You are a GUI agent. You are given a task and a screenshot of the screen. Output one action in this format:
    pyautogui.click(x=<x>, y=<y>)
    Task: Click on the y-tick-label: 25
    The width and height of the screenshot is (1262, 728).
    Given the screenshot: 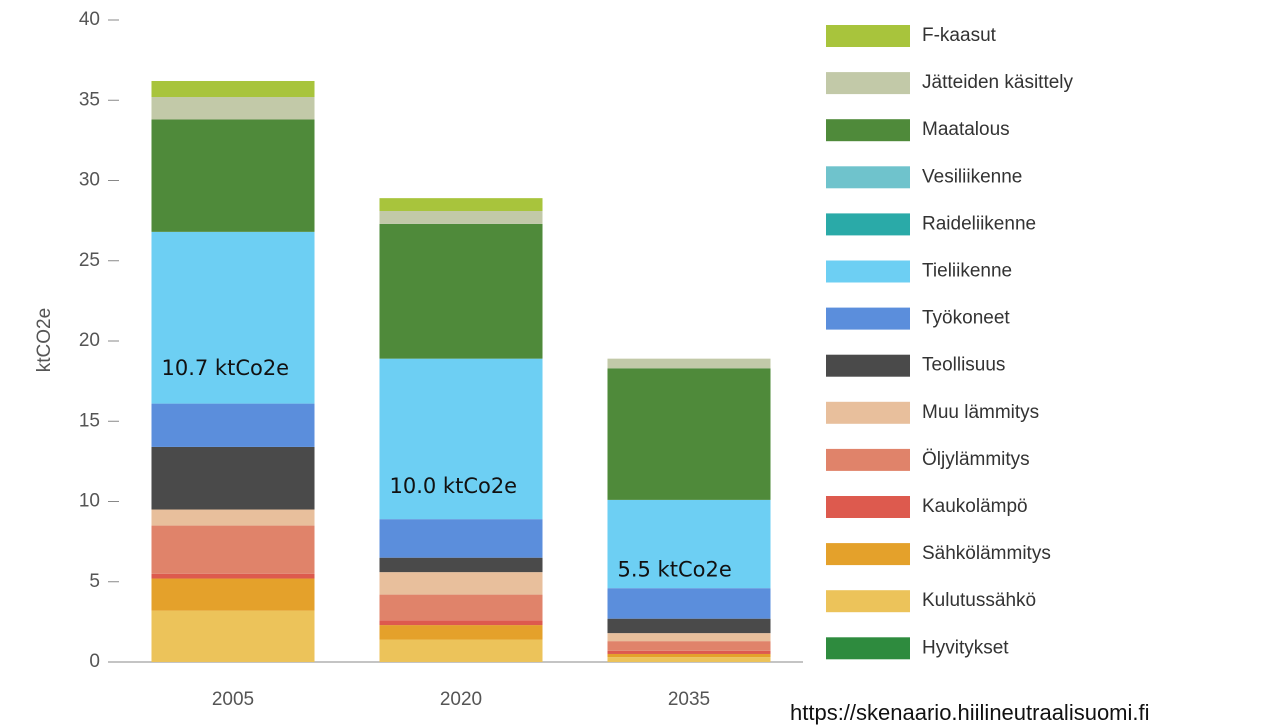 What is the action you would take?
    pyautogui.click(x=89, y=260)
    